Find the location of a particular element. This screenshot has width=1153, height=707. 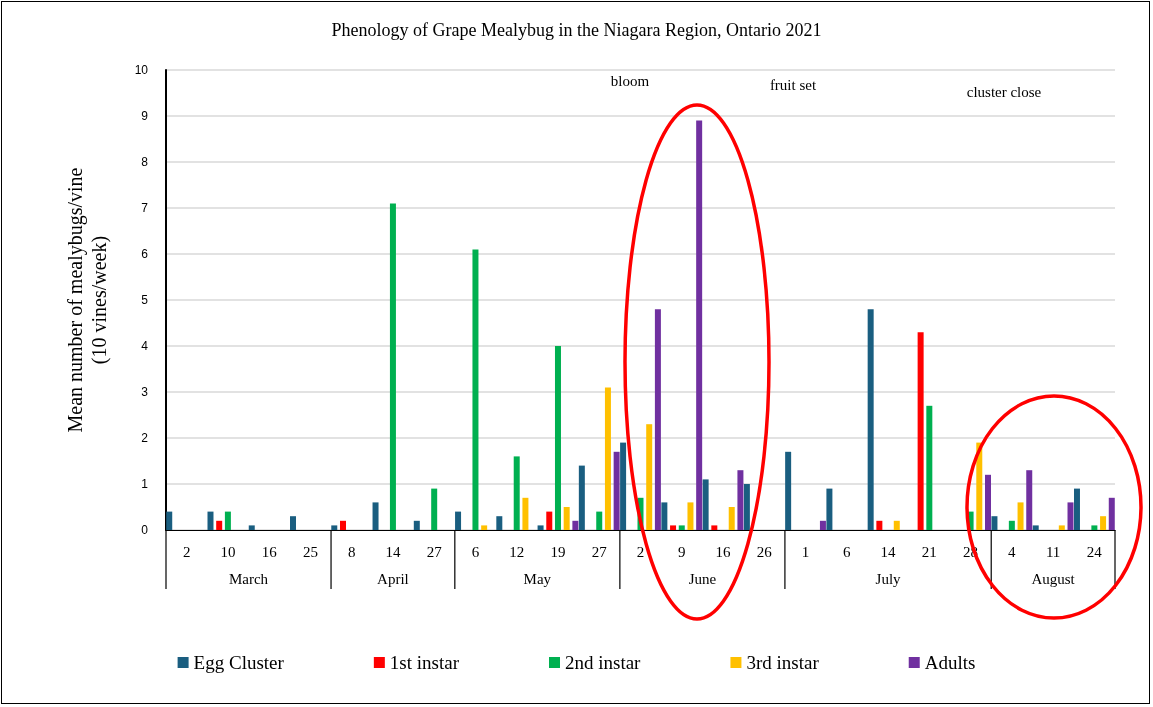

text: May is located at coordinates (537, 579).